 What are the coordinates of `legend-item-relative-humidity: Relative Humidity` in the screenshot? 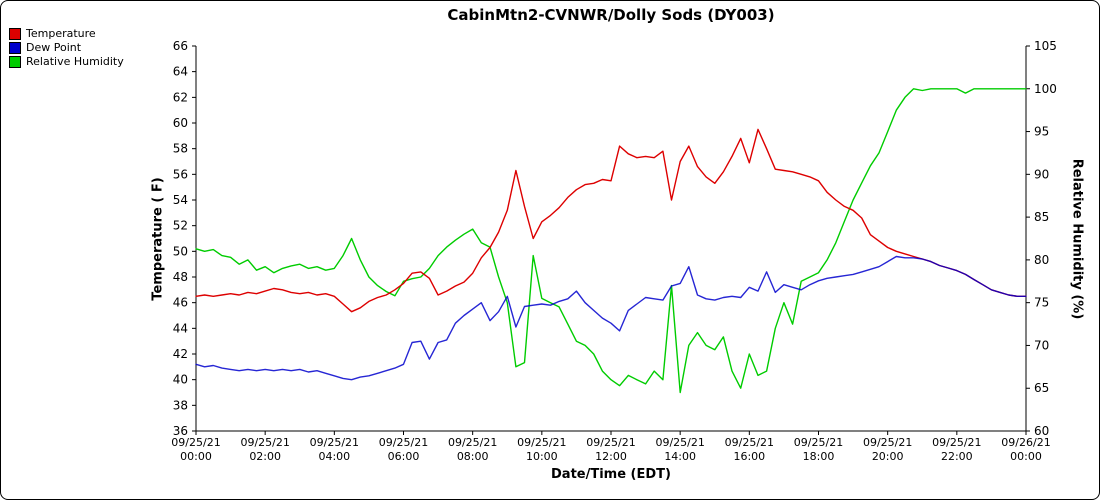 It's located at (66, 62).